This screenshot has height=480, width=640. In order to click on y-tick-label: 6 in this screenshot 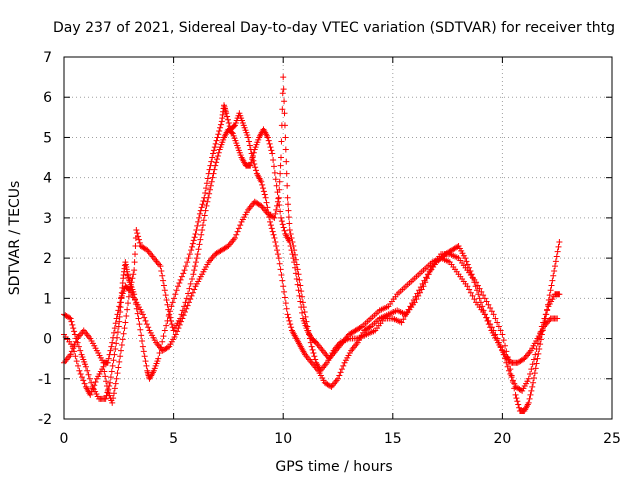, I will do `click(47, 98)`.